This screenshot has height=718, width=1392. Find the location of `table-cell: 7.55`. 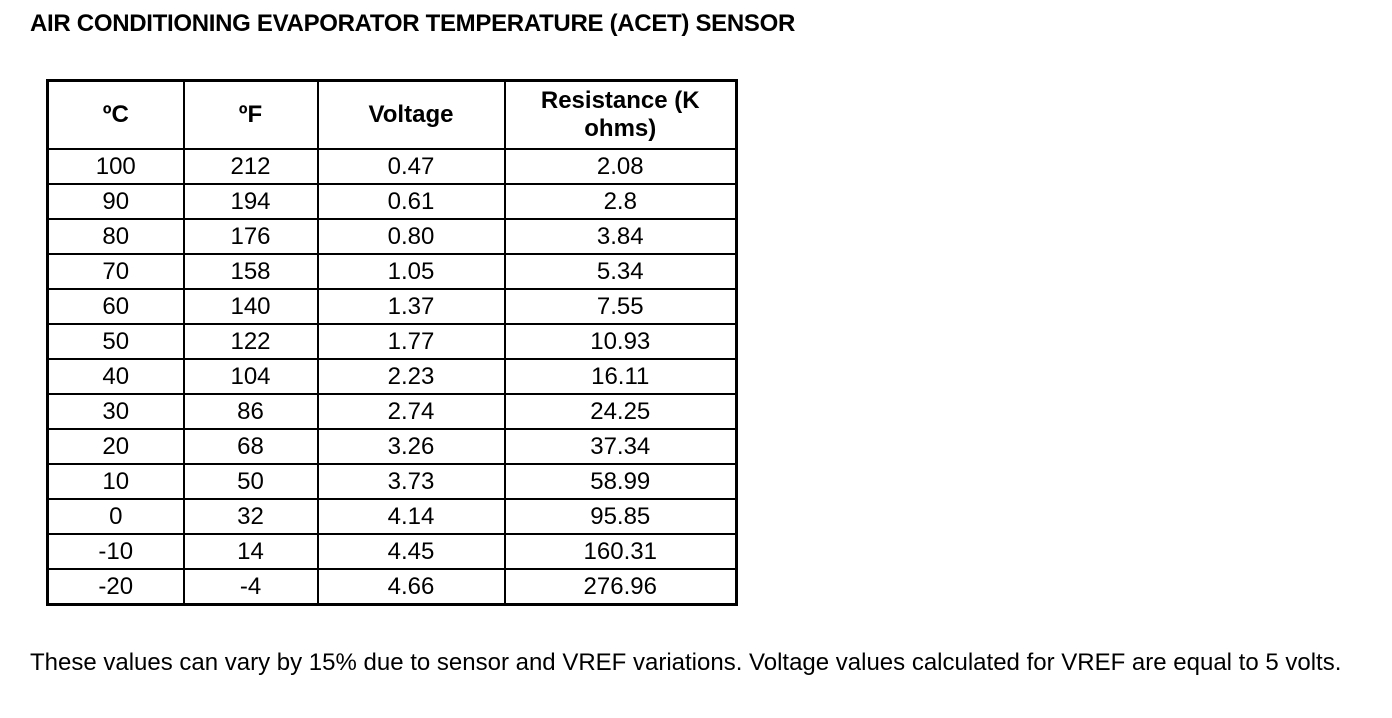

table-cell: 7.55 is located at coordinates (620, 306).